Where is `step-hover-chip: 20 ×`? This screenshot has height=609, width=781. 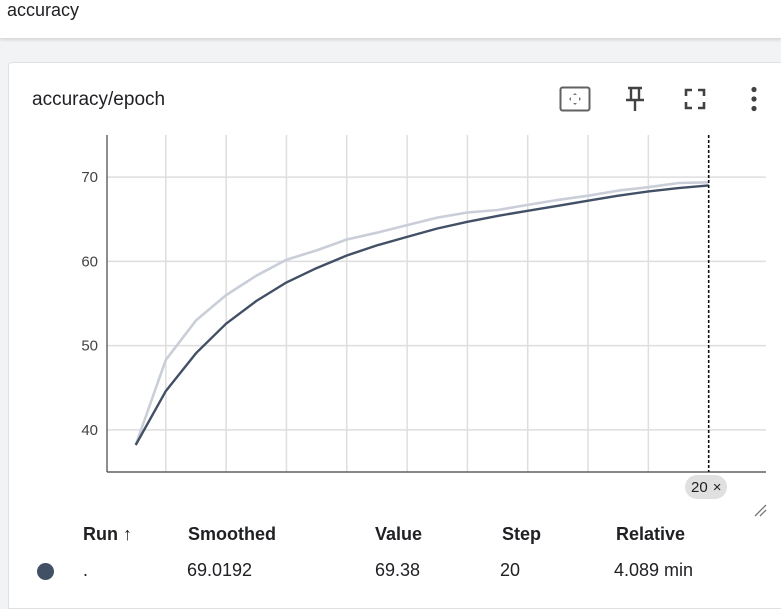
step-hover-chip: 20 × is located at coordinates (706, 487).